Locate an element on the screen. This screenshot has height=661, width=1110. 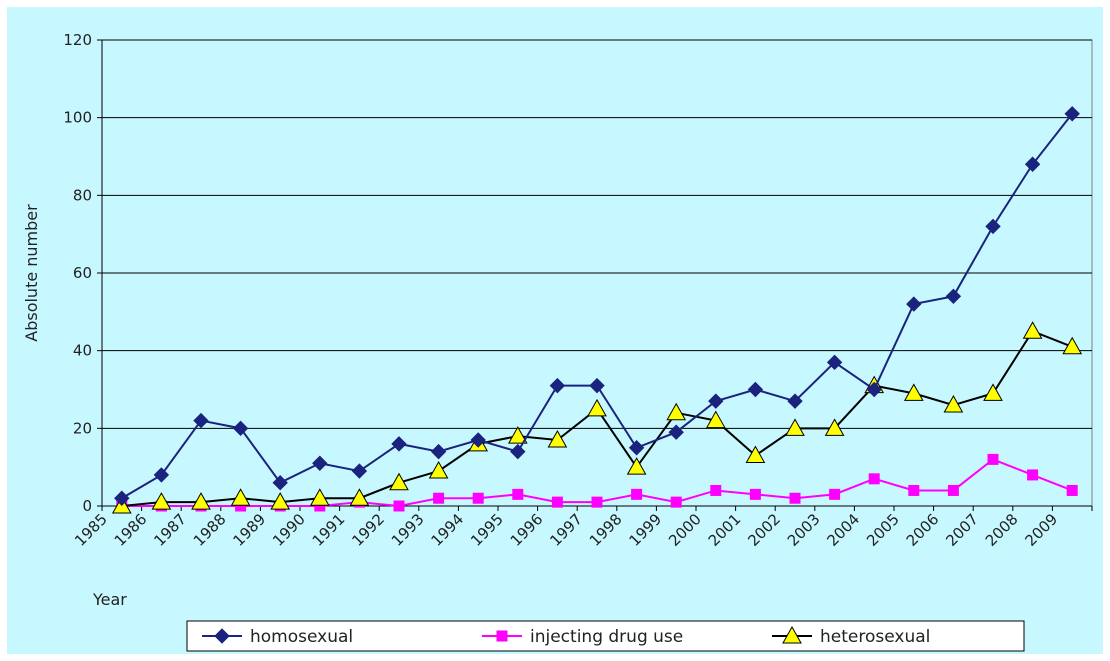
legend-label-heterosexual: heterosexual is located at coordinates (875, 637).